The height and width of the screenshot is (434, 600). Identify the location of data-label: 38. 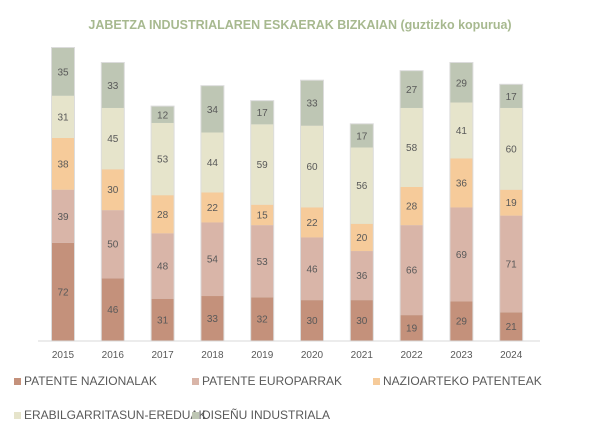
(63, 164).